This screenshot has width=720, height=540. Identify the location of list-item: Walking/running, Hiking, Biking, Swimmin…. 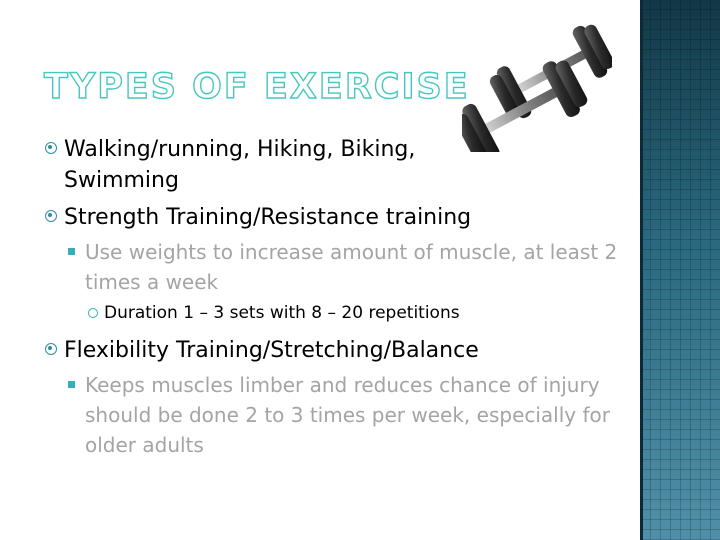
(334, 165).